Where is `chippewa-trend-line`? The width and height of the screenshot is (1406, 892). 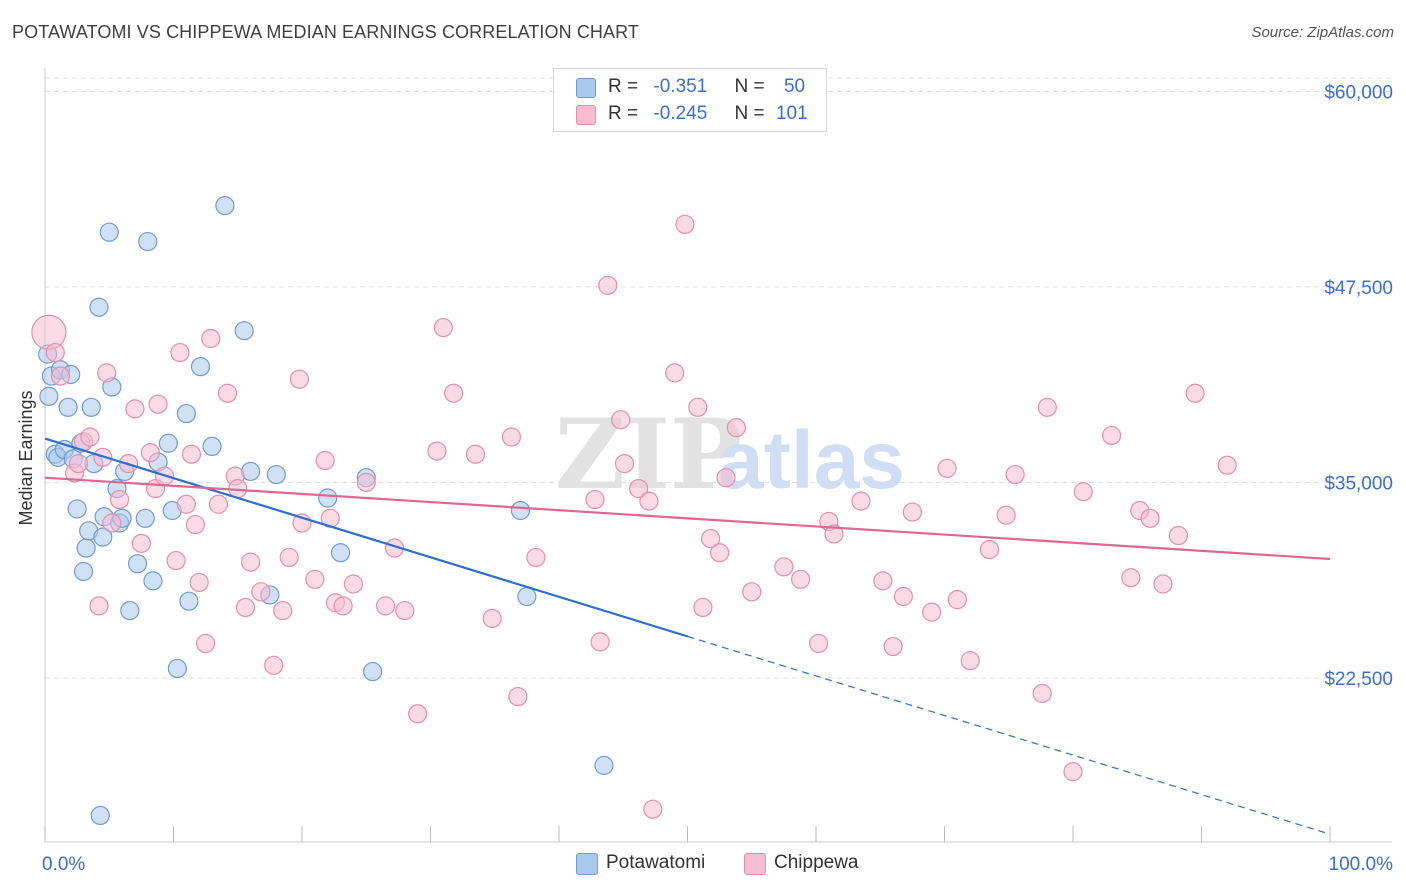 chippewa-trend-line is located at coordinates (687, 518).